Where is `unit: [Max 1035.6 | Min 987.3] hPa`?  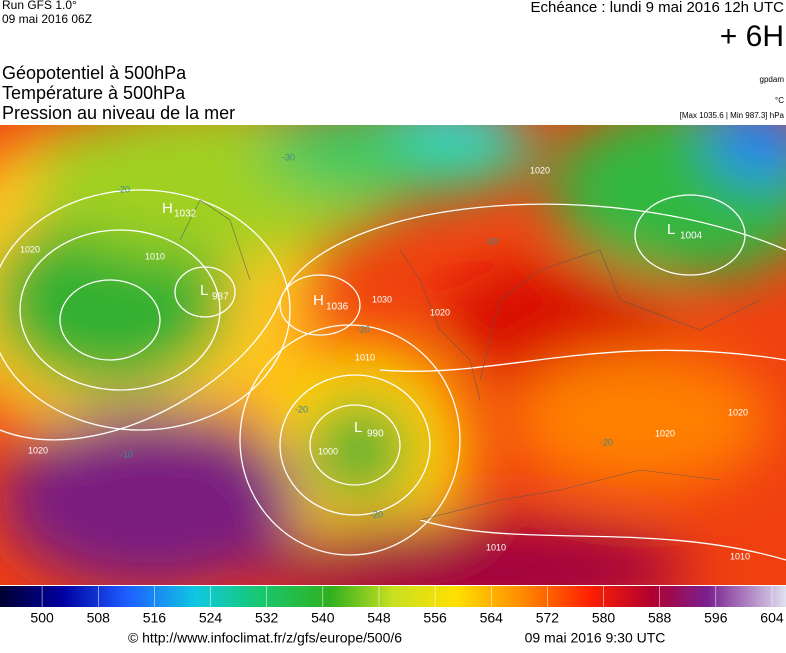
unit: [Max 1035.6 | Min 987.3] hPa is located at coordinates (732, 115).